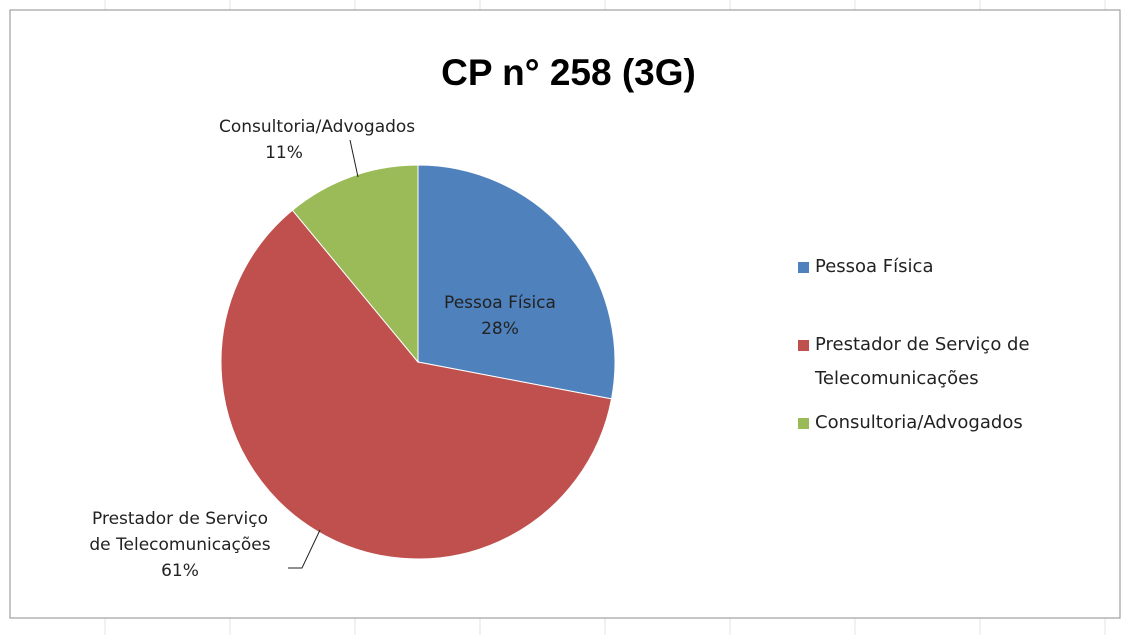 Image resolution: width=1137 pixels, height=635 pixels. Describe the element at coordinates (568, 72) in the screenshot. I see `chart-title: CP n° 258 (3G)` at that location.